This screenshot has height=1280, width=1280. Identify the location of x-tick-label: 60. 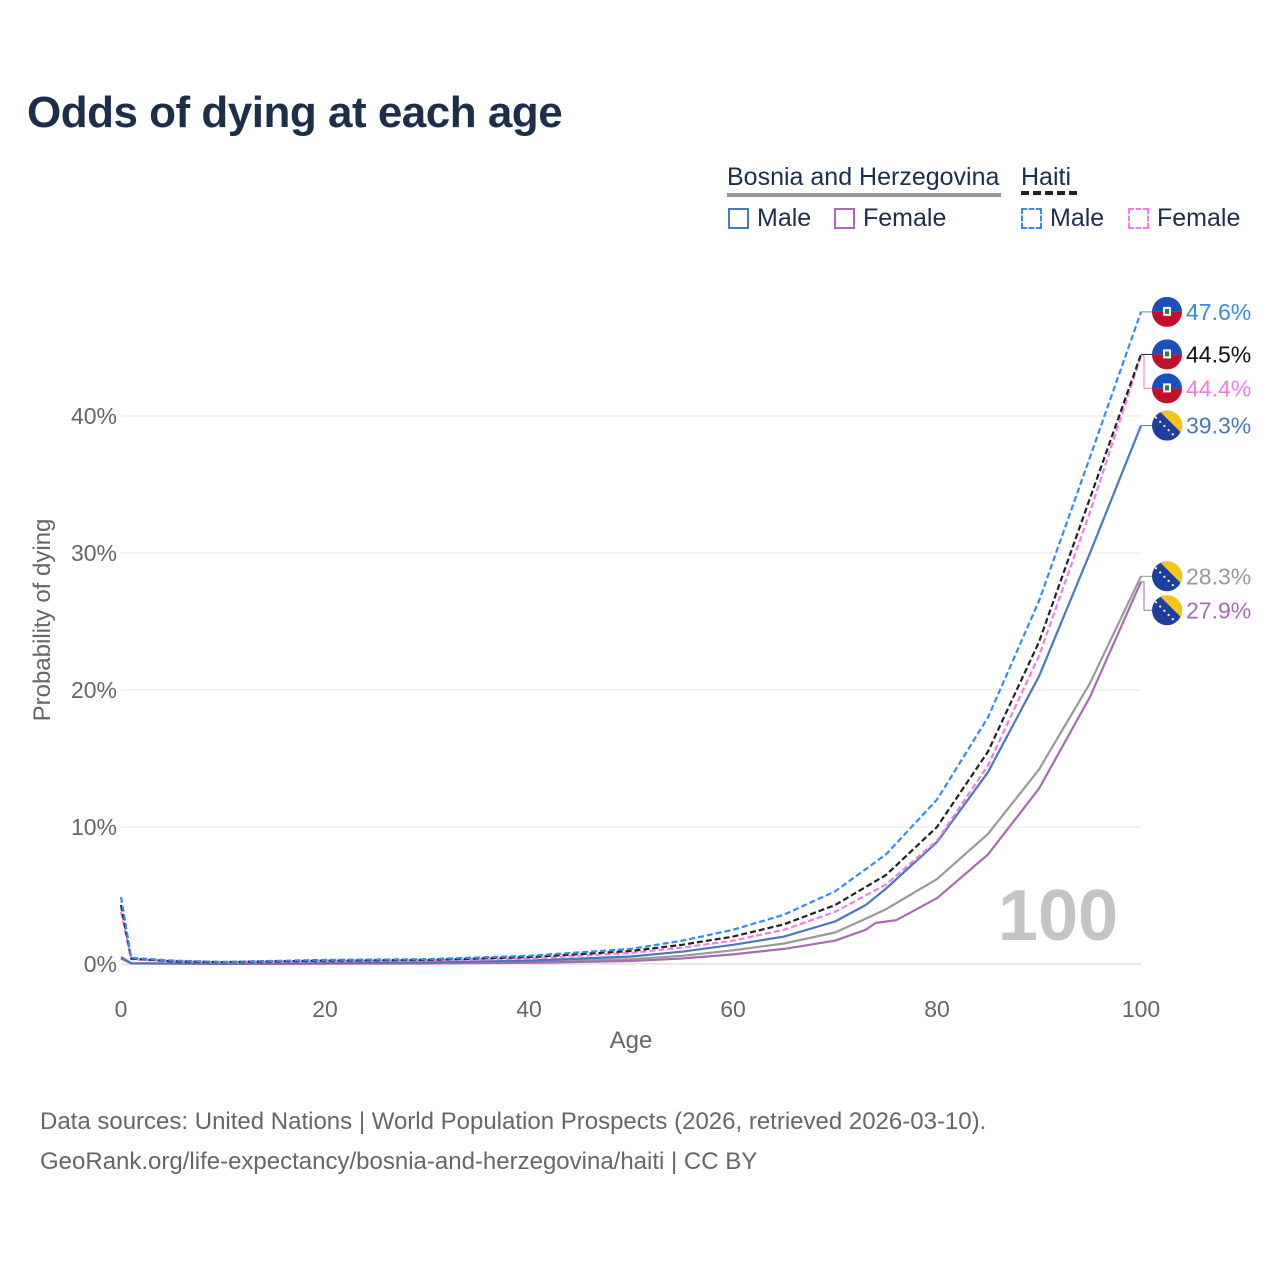
(733, 1009).